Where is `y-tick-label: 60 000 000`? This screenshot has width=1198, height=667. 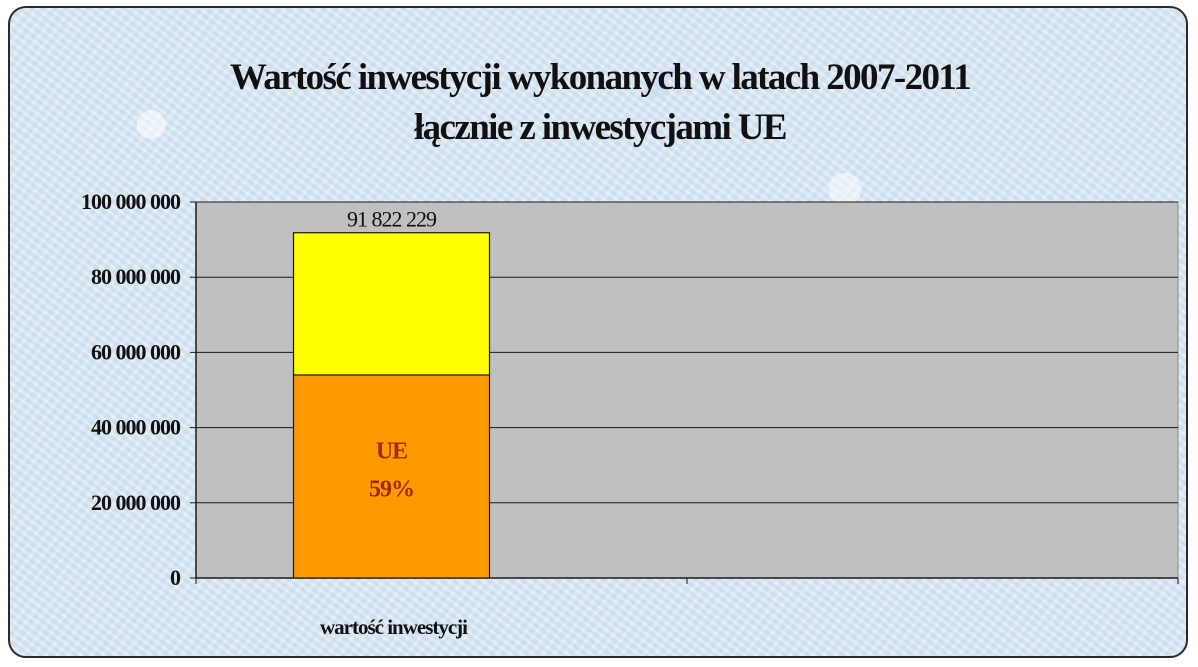
y-tick-label: 60 000 000 is located at coordinates (136, 351).